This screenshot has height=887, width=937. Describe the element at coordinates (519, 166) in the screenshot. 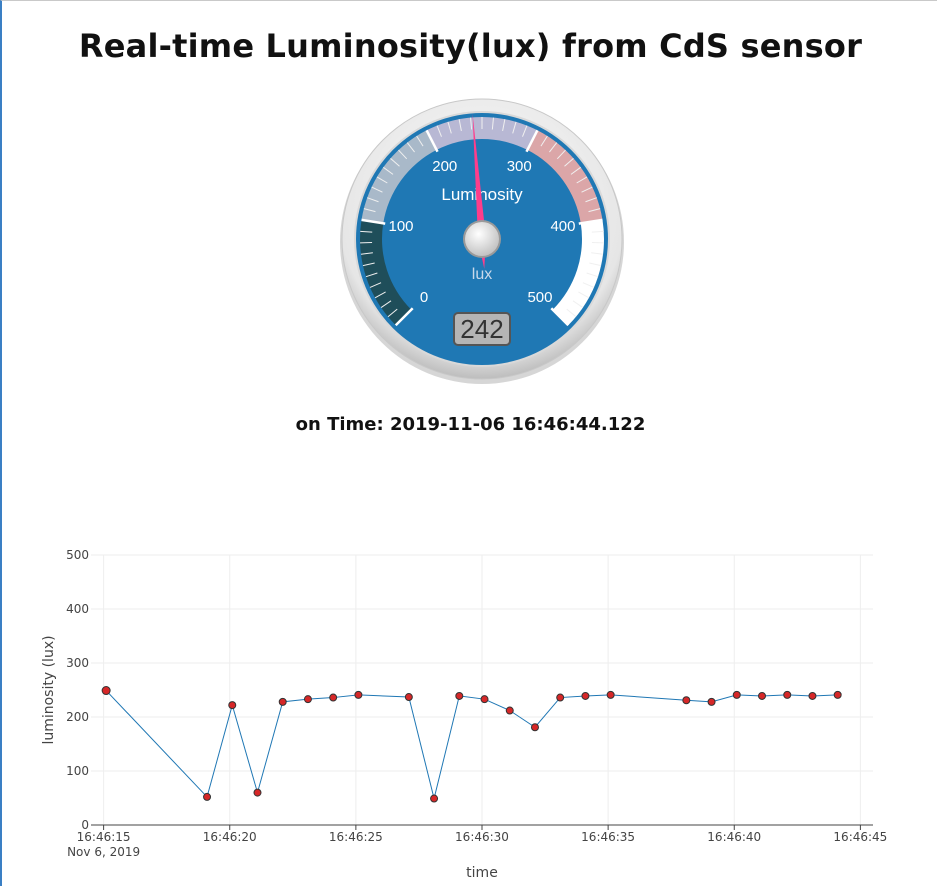

I see `gauge-tick-label: 300` at that location.